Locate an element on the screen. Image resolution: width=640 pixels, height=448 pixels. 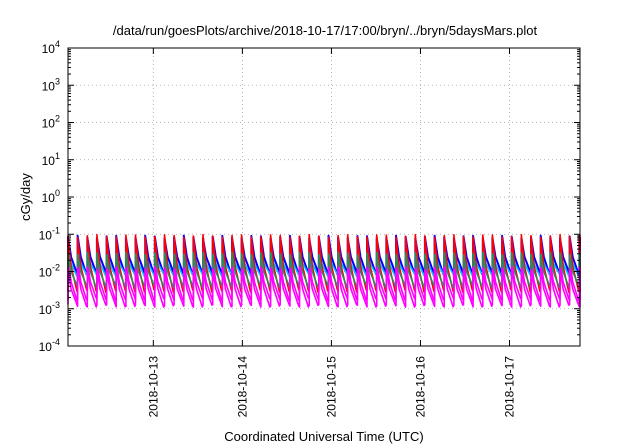
x-axis-label: Coordinated Universal Time (UTC) is located at coordinates (323, 436).